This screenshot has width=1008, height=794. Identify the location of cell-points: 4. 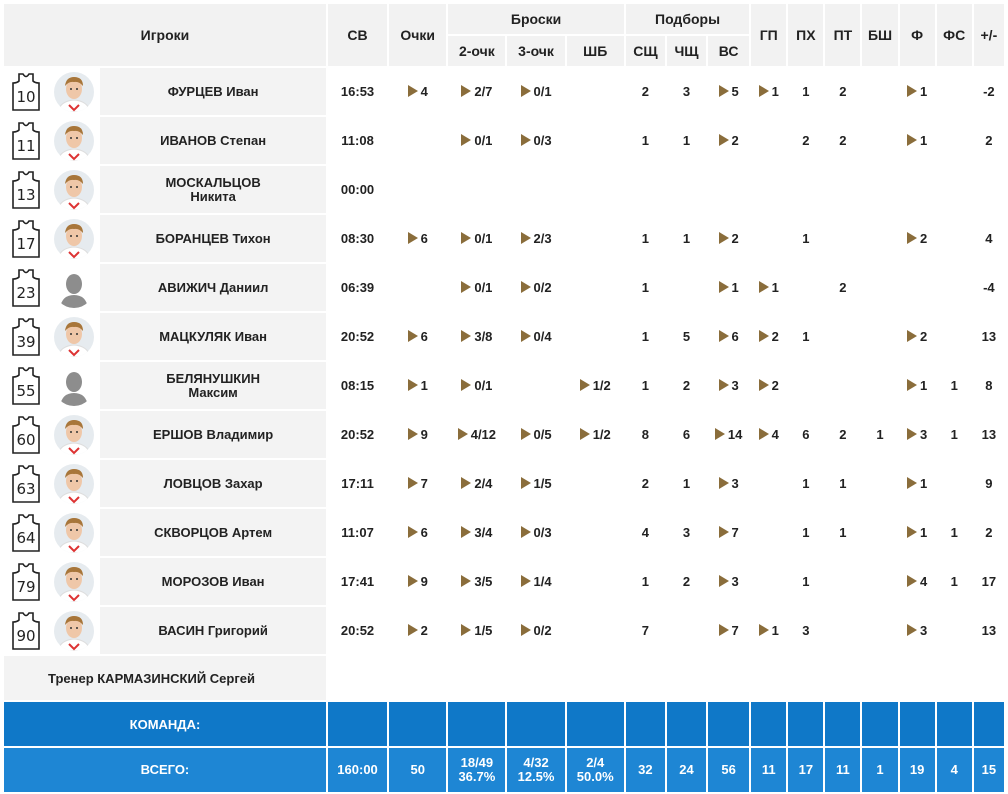
(418, 91).